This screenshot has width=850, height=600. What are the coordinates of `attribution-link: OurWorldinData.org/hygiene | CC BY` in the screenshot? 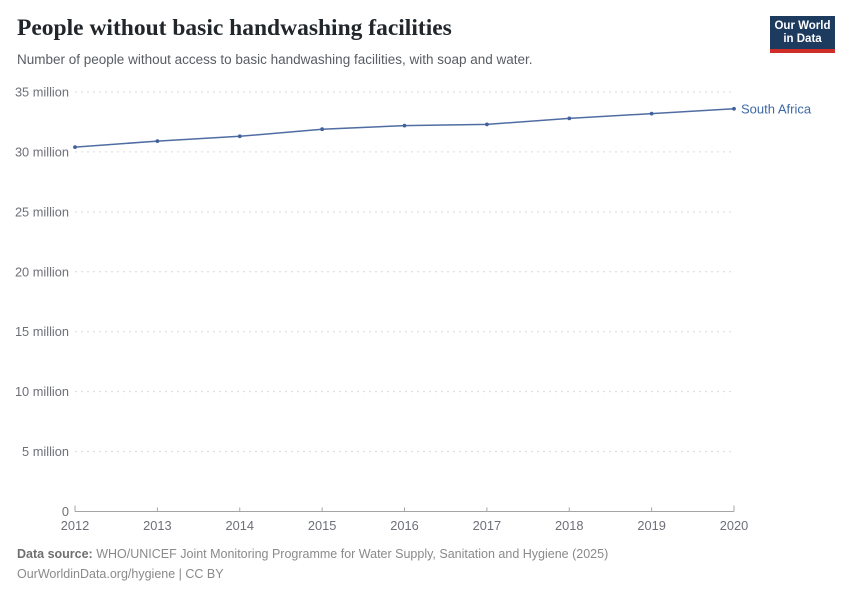 It's located at (120, 573).